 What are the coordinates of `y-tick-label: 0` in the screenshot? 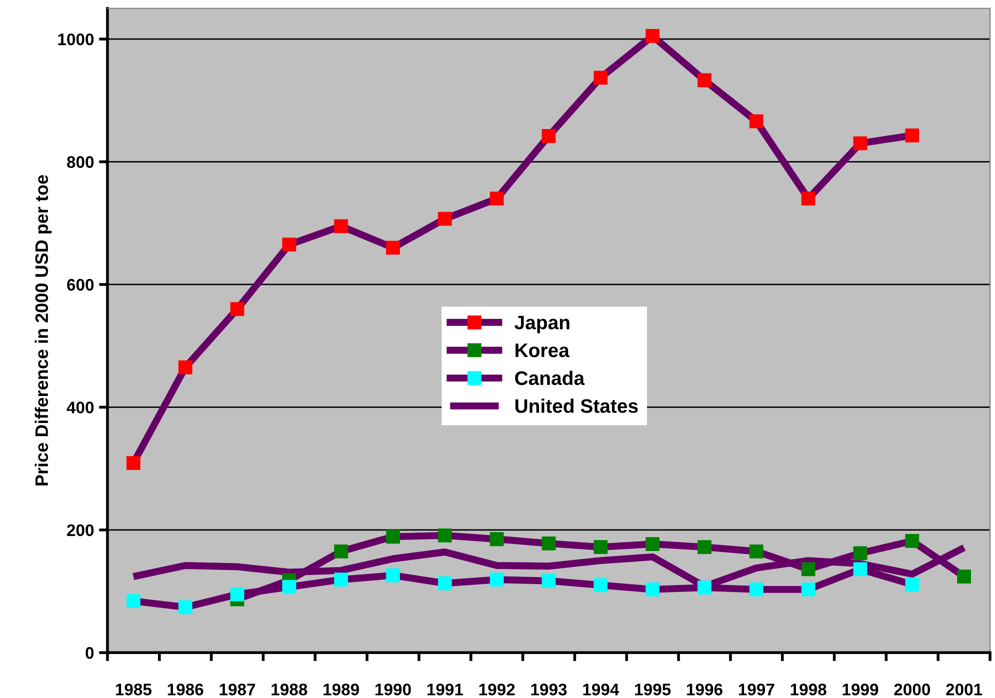 It's located at (90, 653).